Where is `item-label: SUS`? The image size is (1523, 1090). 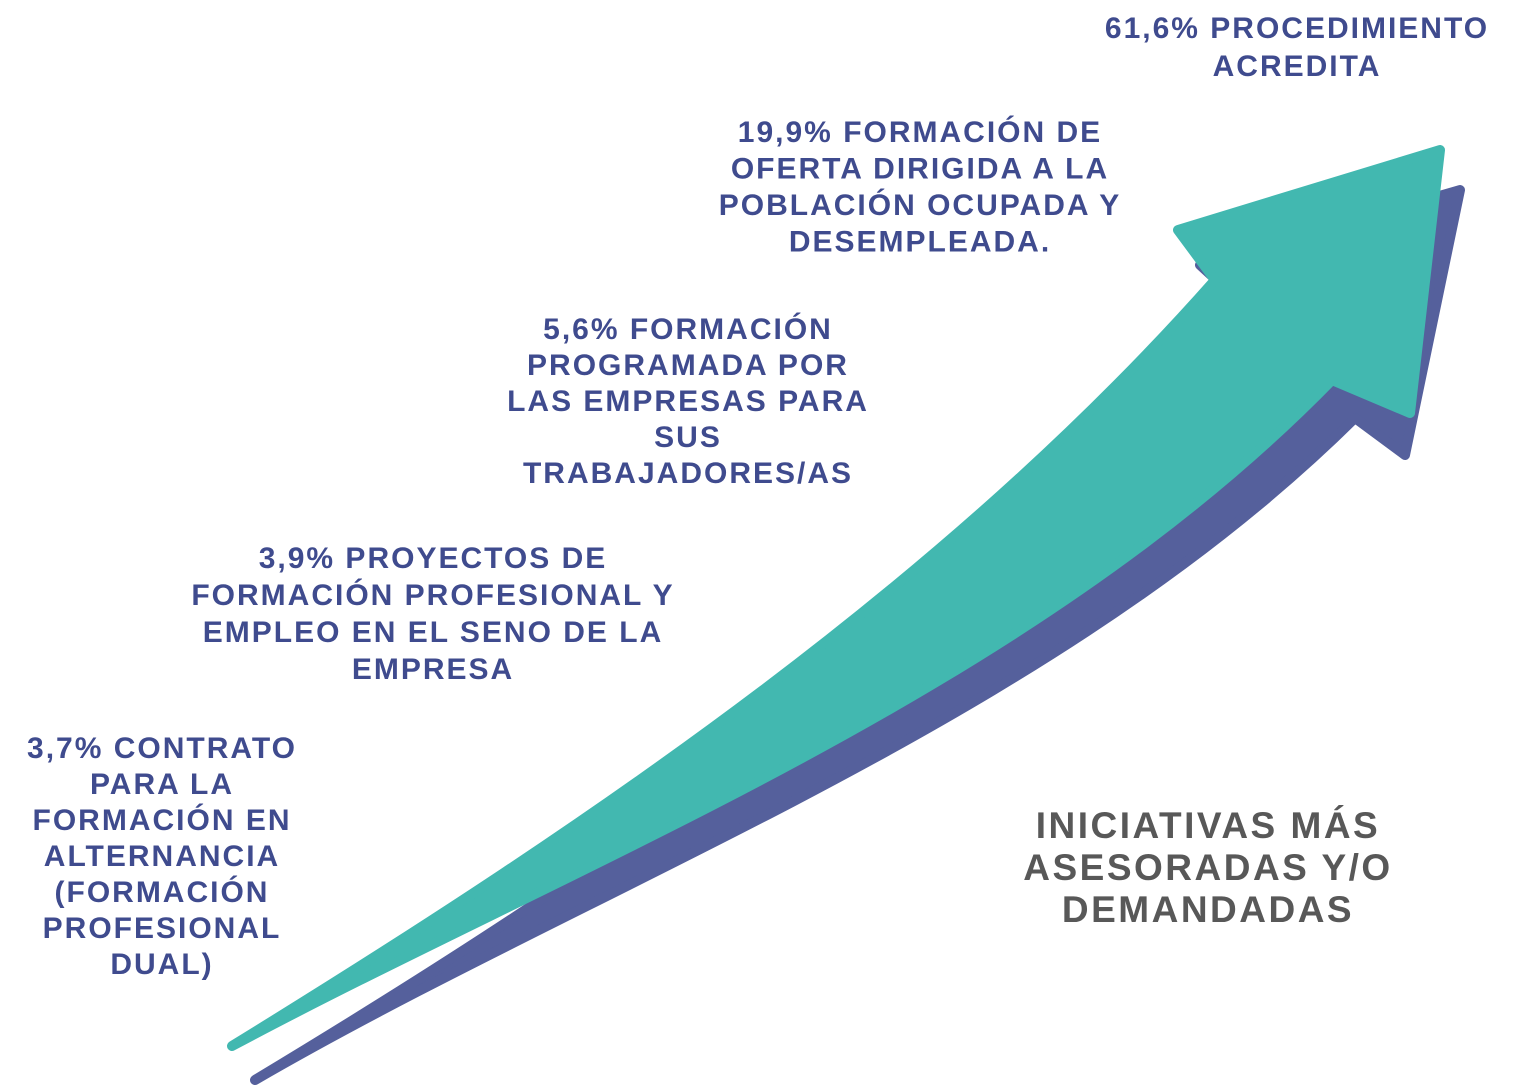 item-label: SUS is located at coordinates (688, 437).